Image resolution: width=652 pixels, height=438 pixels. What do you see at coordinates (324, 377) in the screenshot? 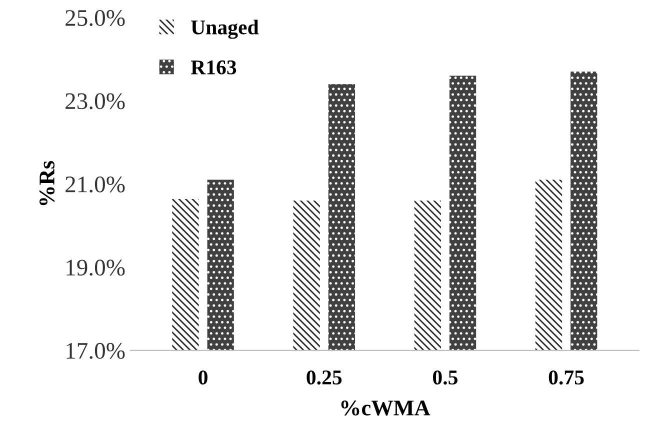
I see `x-tick-label: 0.25` at bounding box center [324, 377].